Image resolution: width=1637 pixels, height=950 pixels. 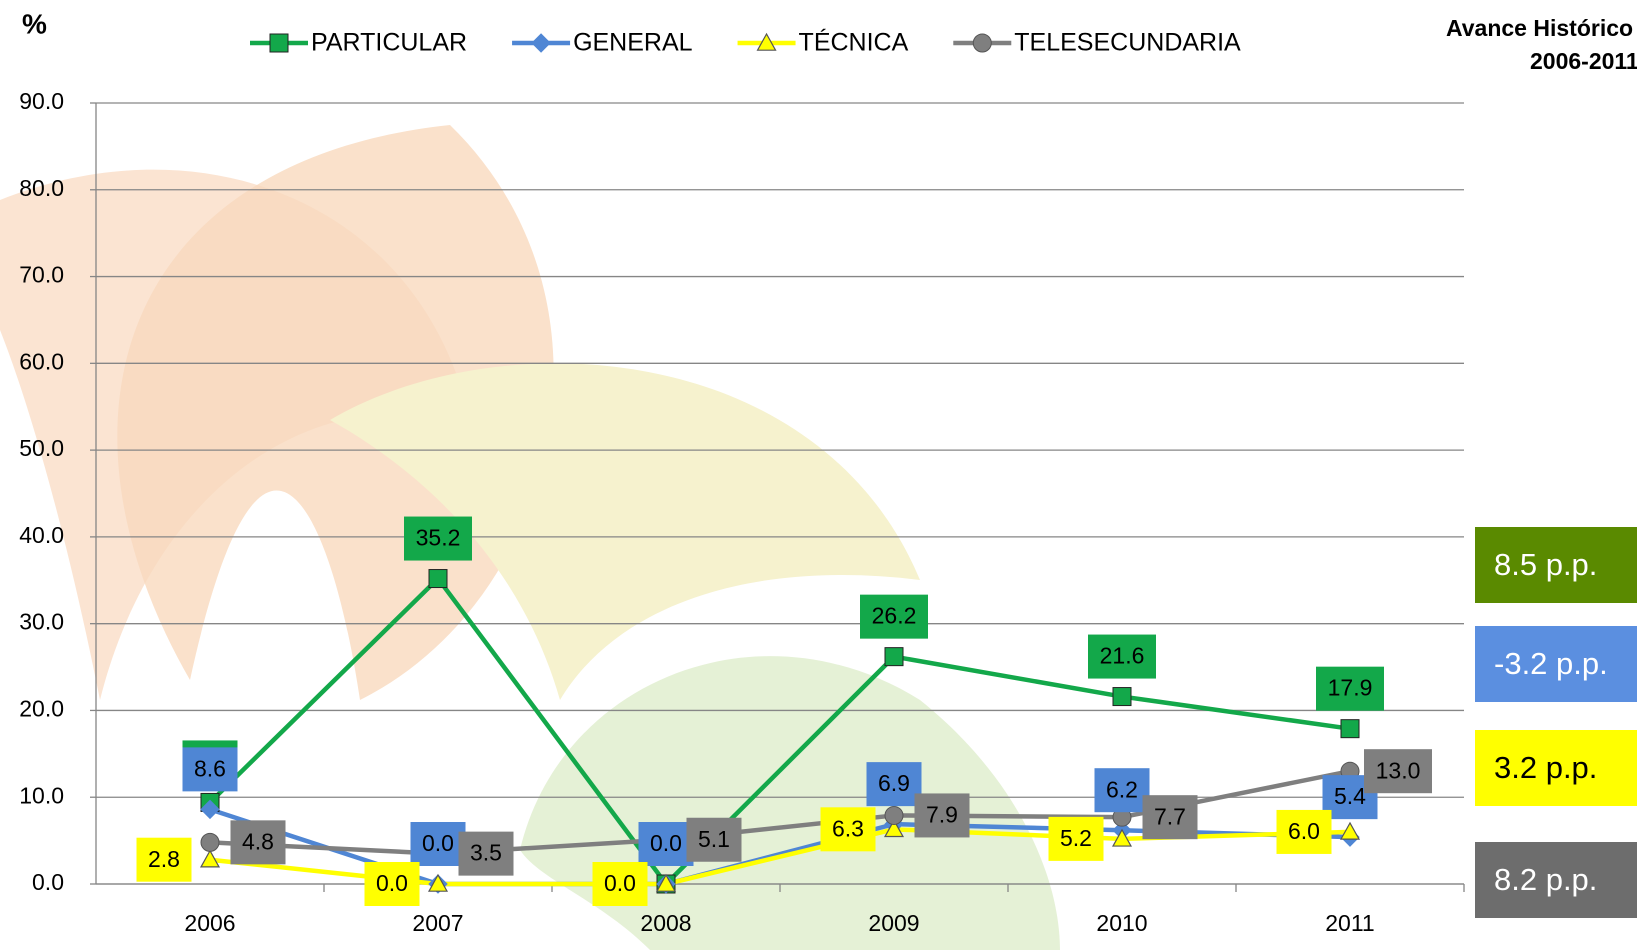 What do you see at coordinates (1121, 923) in the screenshot?
I see `x-tick-label: 2010` at bounding box center [1121, 923].